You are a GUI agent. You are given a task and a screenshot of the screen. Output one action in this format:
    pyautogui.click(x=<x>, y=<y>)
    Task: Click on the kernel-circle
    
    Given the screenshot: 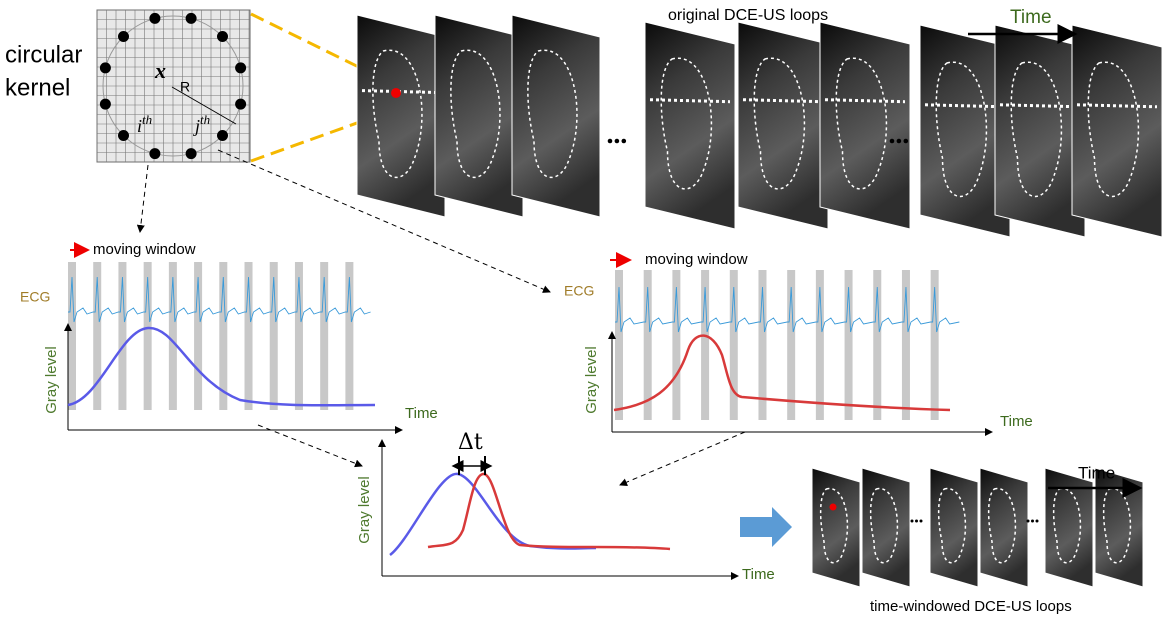 What is the action you would take?
    pyautogui.click(x=173, y=86)
    